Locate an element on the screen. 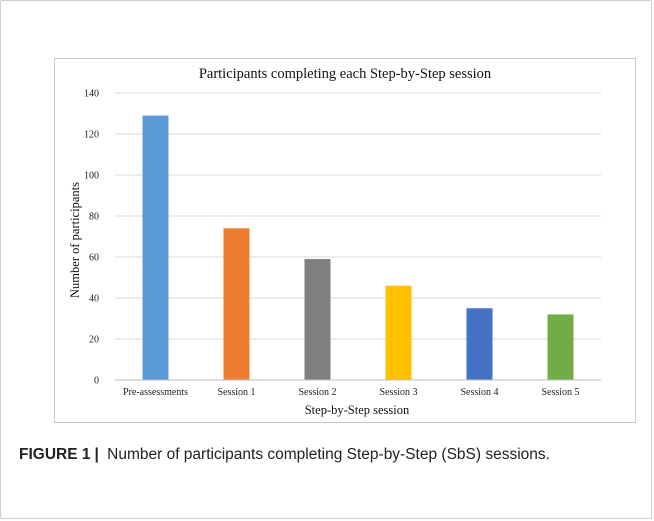 Image resolution: width=654 pixels, height=521 pixels. y-tick-label: 0 is located at coordinates (96, 381).